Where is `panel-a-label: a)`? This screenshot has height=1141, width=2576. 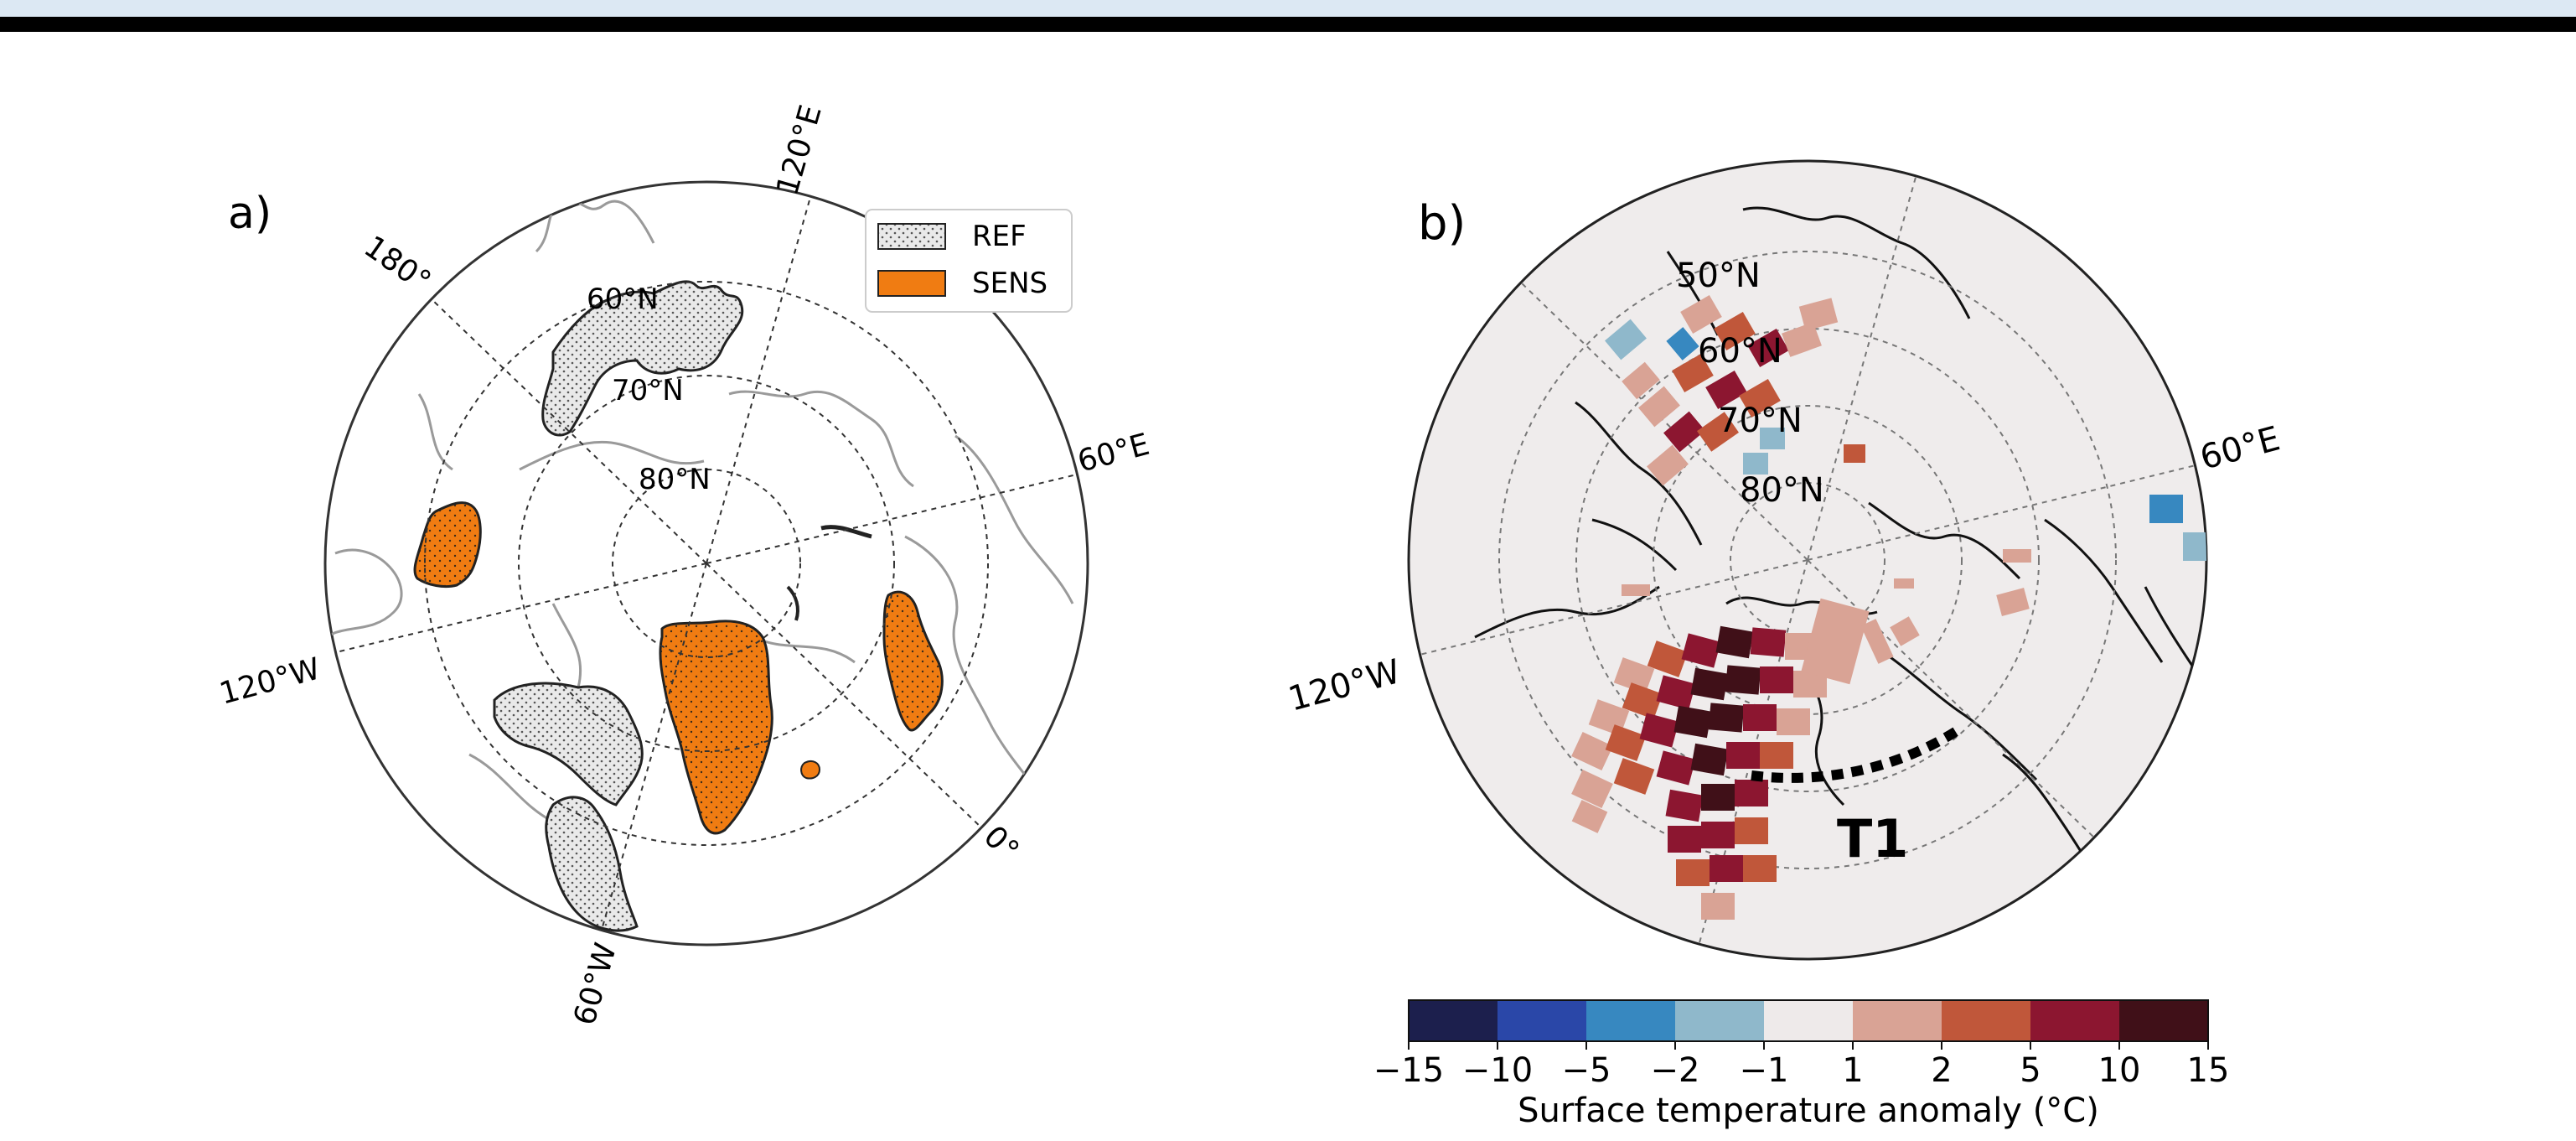 panel-a-label: a) is located at coordinates (250, 214).